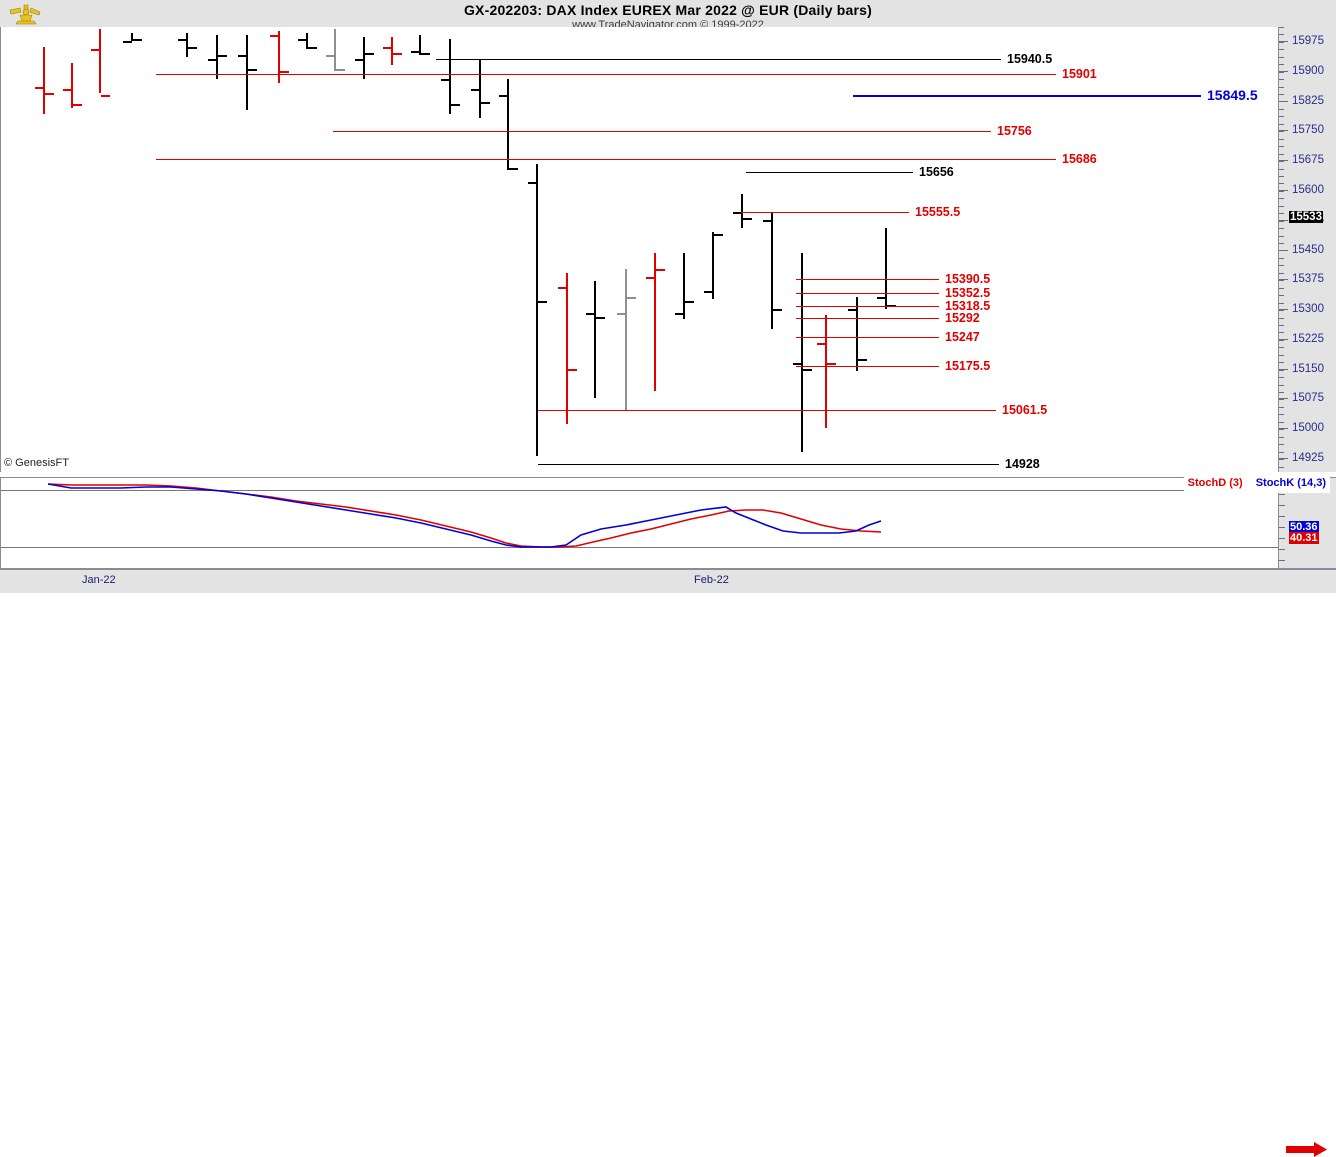 Image resolution: width=1336 pixels, height=1157 pixels. I want to click on price-axis-label: 15900, so click(1308, 70).